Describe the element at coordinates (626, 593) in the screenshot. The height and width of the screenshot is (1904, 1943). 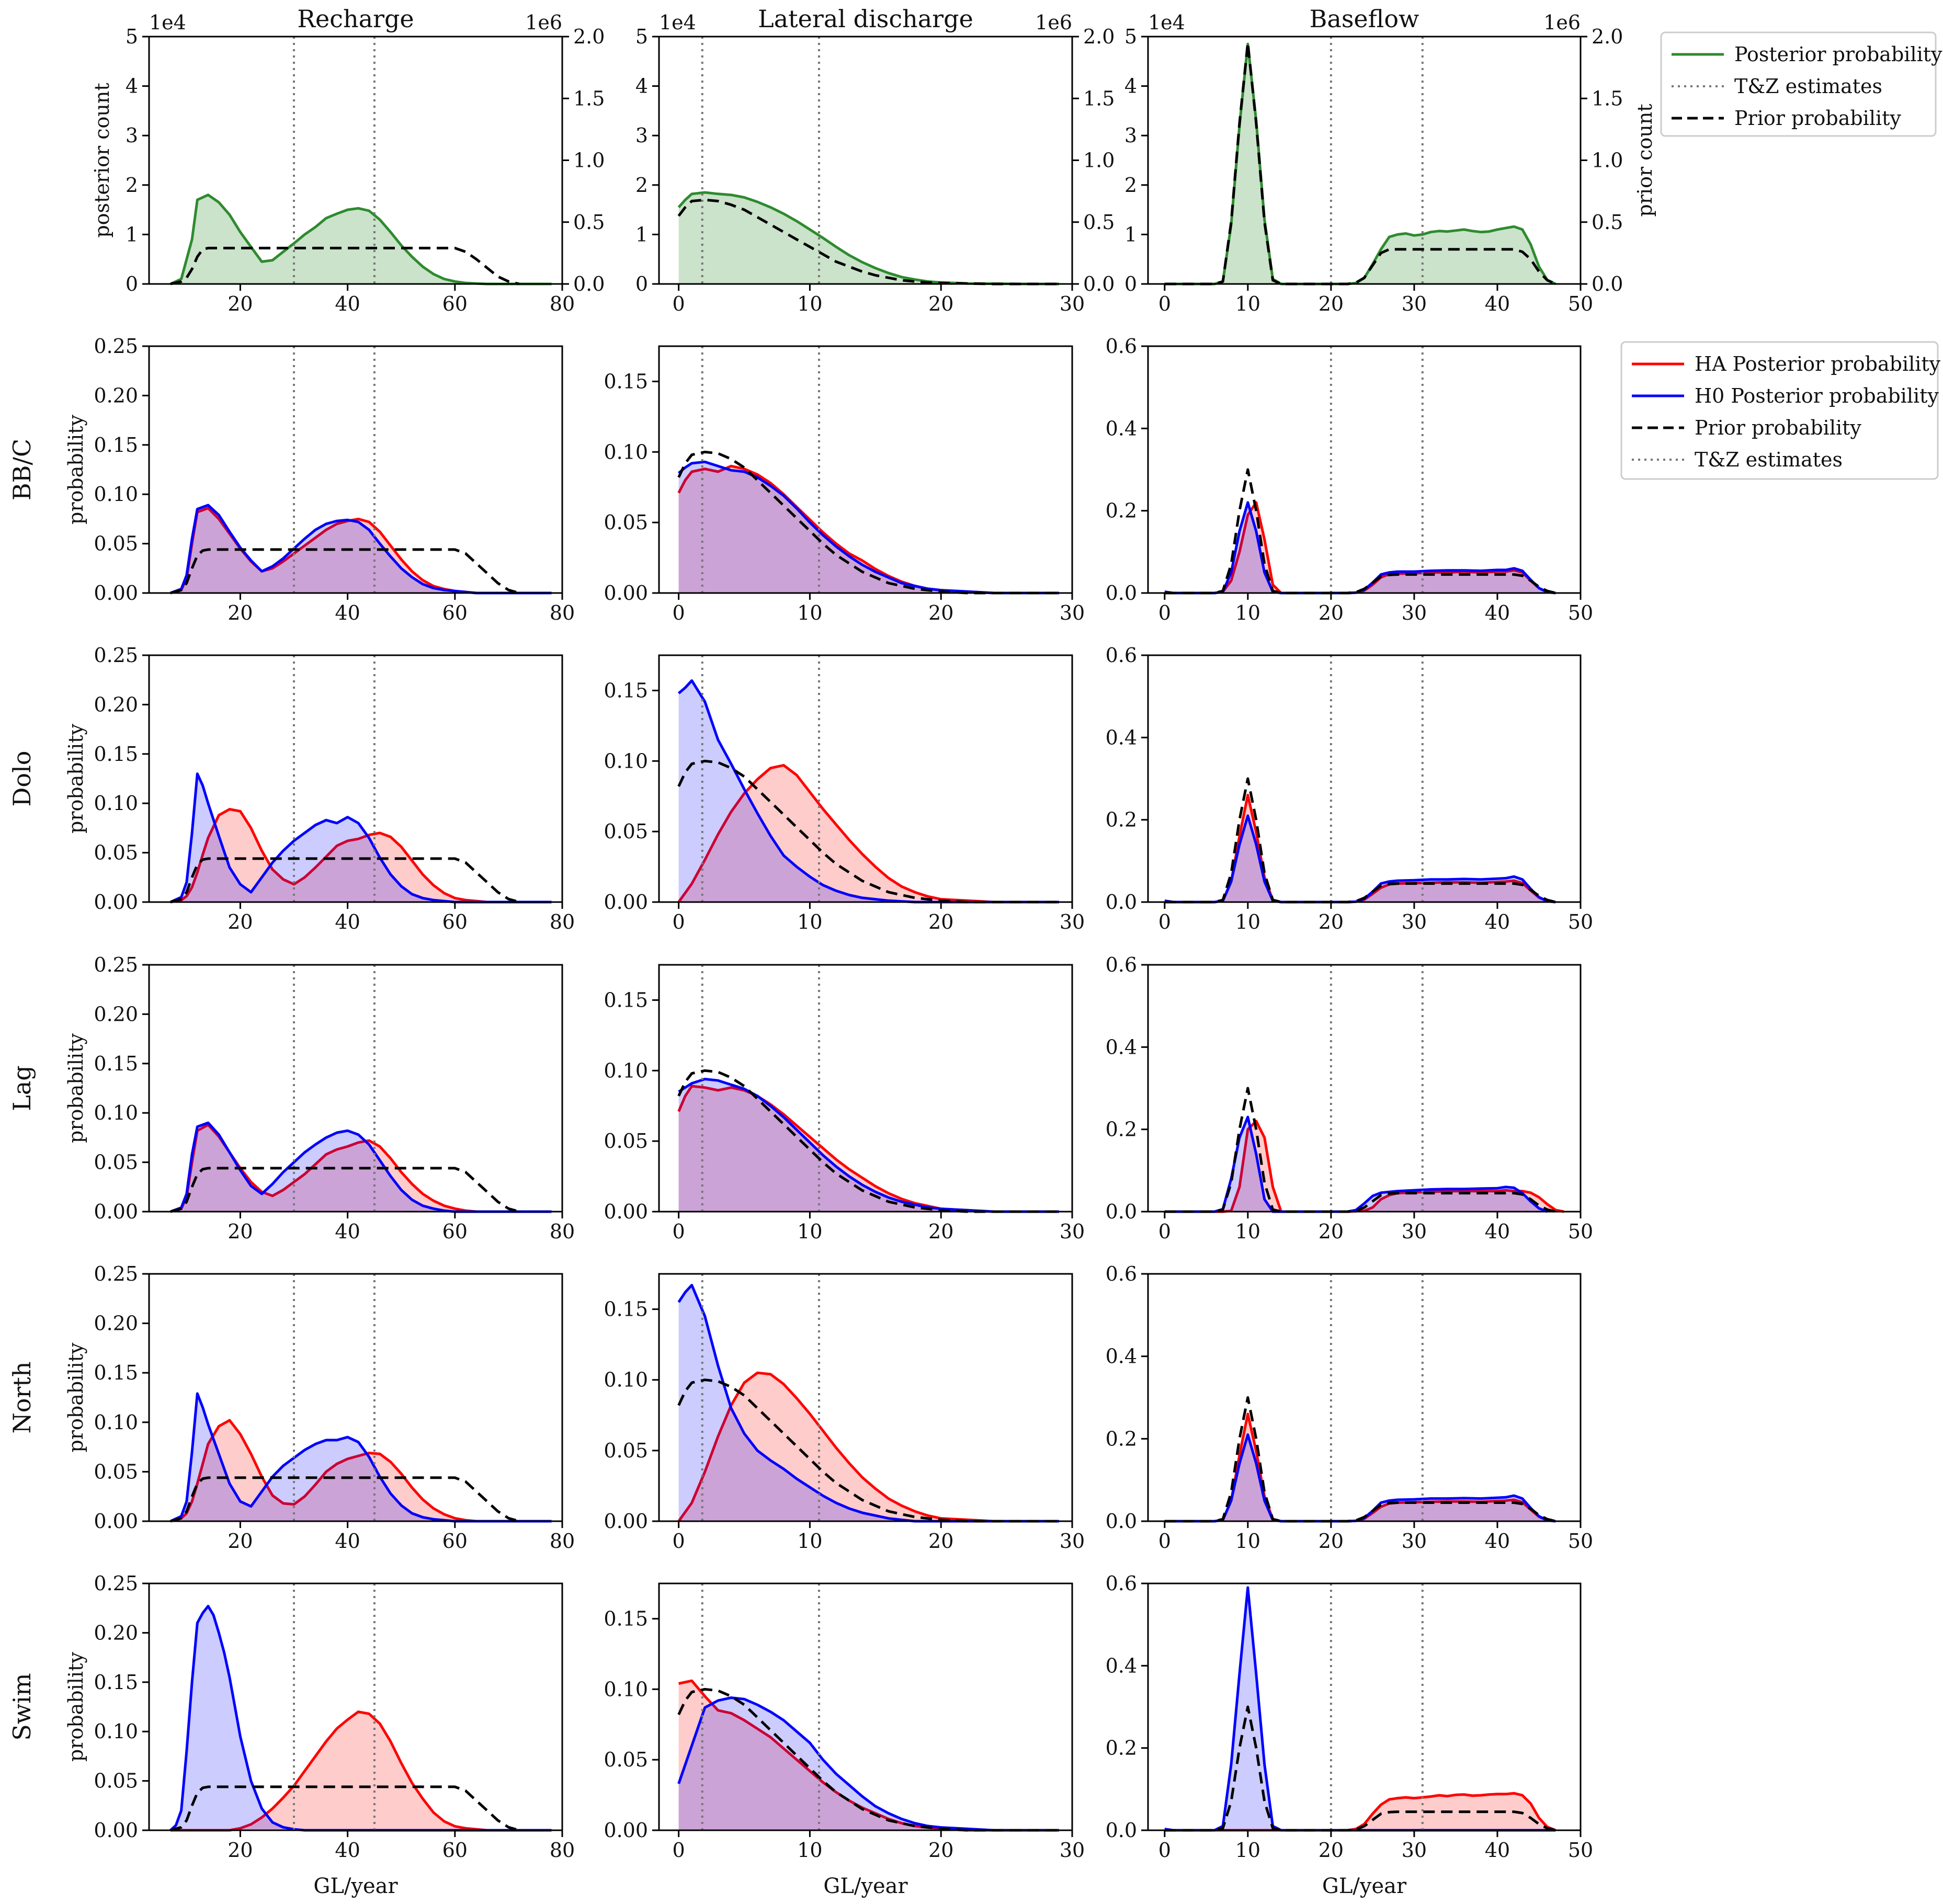
I see `y-tick-label: 0.00` at that location.